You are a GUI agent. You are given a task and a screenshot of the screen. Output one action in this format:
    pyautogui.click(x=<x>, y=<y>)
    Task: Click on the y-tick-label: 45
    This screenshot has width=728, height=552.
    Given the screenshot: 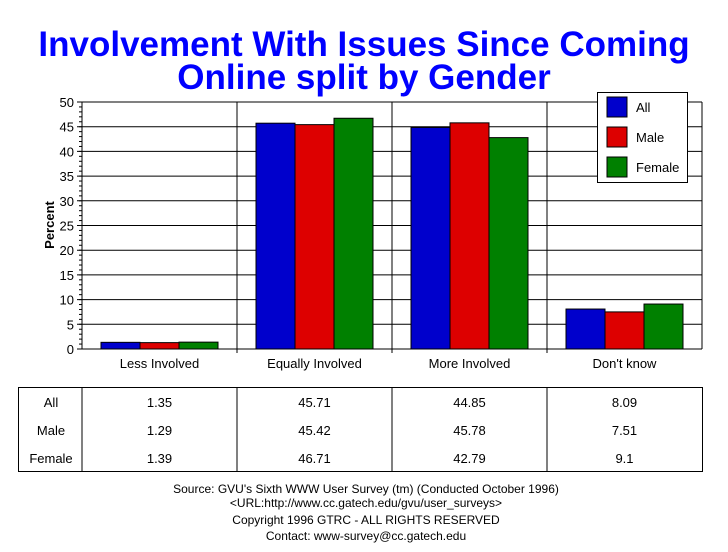 What is the action you would take?
    pyautogui.click(x=67, y=127)
    